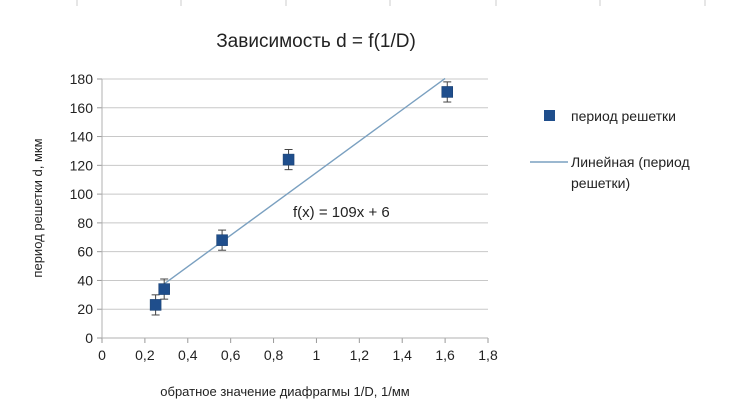 This screenshot has height=418, width=733. What do you see at coordinates (82, 79) in the screenshot?
I see `y-tick-label: 180` at bounding box center [82, 79].